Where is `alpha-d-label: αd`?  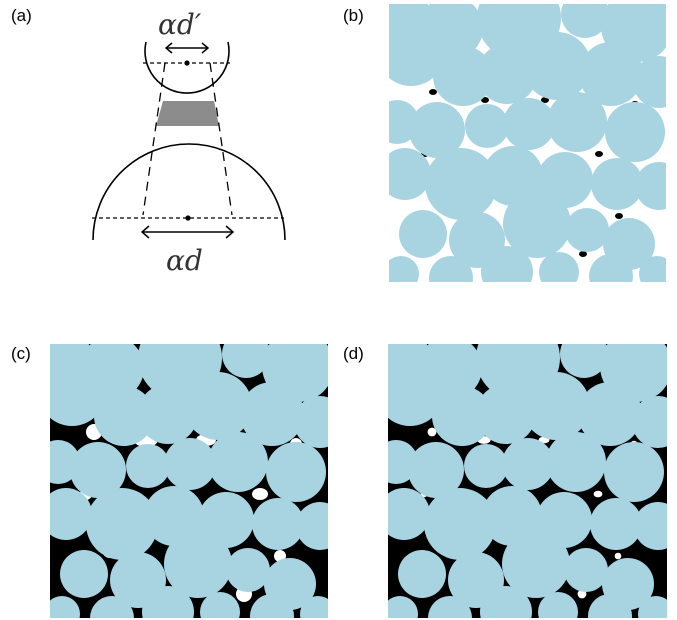
alpha-d-label: αd is located at coordinates (184, 260).